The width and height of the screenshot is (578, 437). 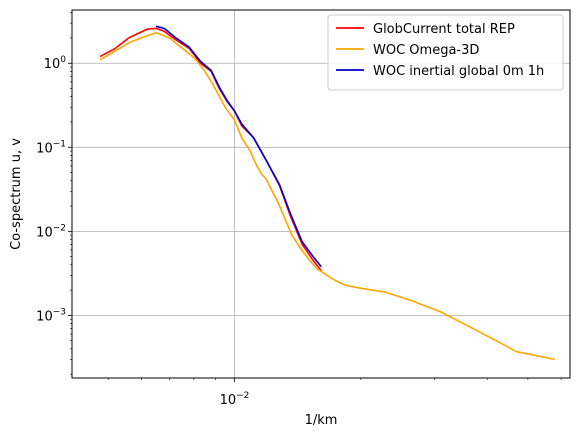 I want to click on x-axis-ticks: 10−2, so click(x=334, y=393).